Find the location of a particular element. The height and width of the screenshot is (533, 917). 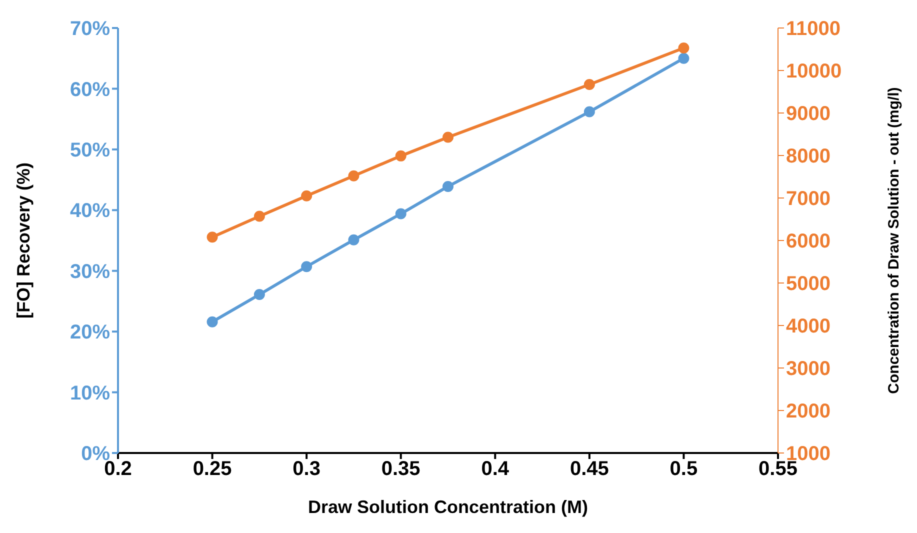

x-tick-label: 0.35 is located at coordinates (400, 469).